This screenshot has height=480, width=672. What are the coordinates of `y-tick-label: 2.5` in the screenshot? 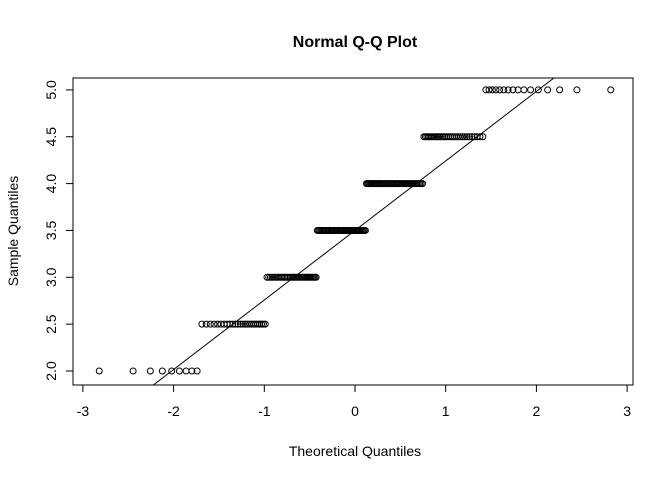 It's located at (51, 324).